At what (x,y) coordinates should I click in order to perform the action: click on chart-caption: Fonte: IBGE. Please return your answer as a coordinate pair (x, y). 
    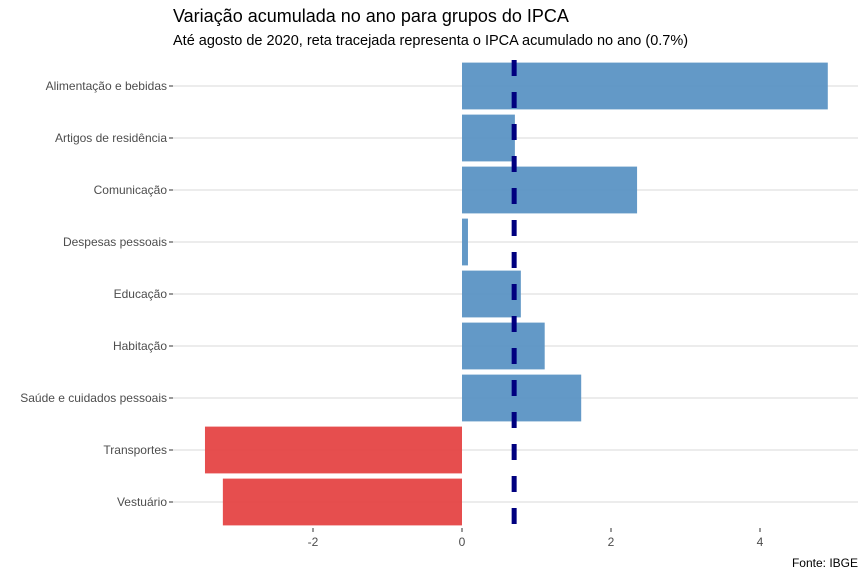
    Looking at the image, I should click on (824, 563).